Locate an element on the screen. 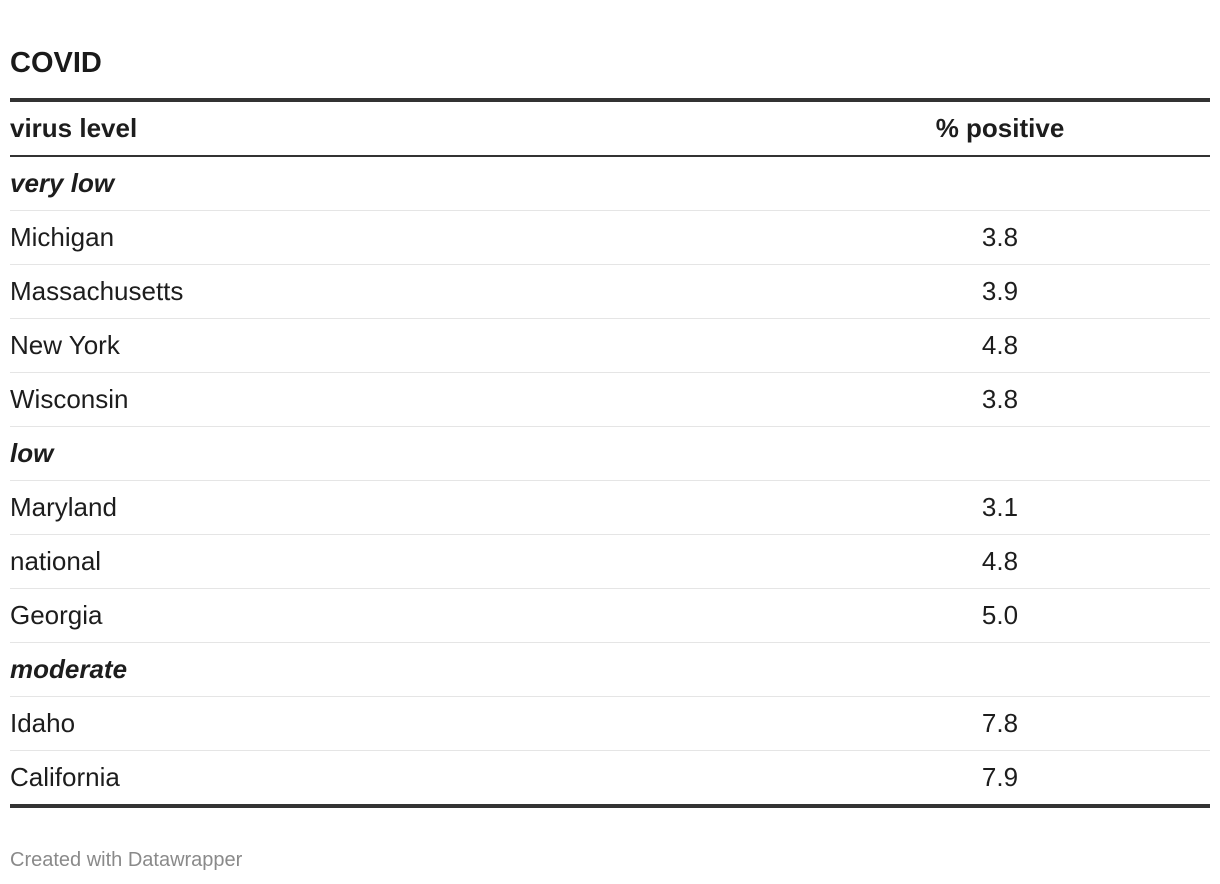  chart-title: COVID is located at coordinates (56, 63).